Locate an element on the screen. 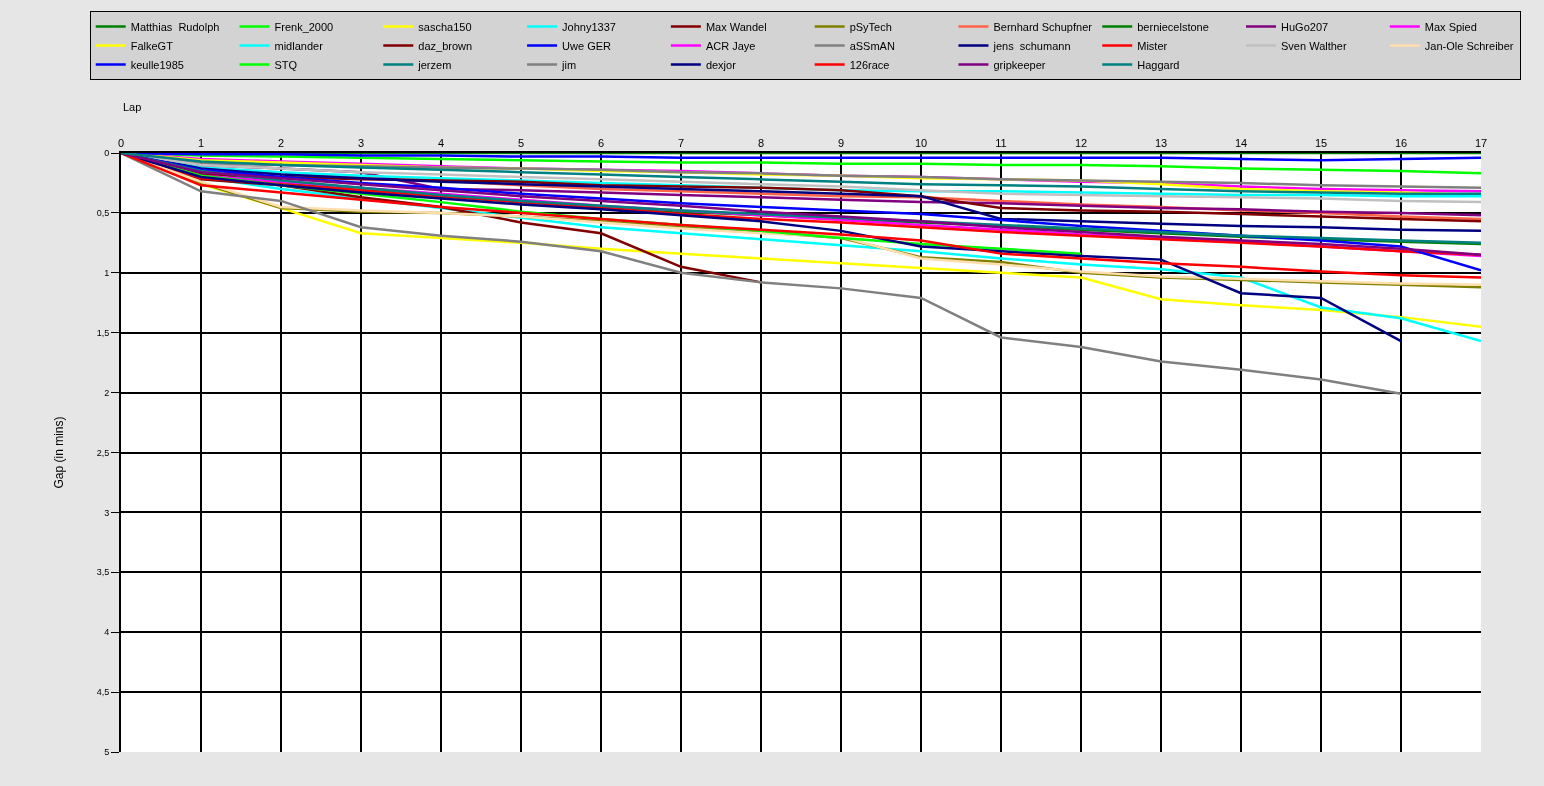 The height and width of the screenshot is (786, 1544). legend-label: ACR Jaye is located at coordinates (730, 45).